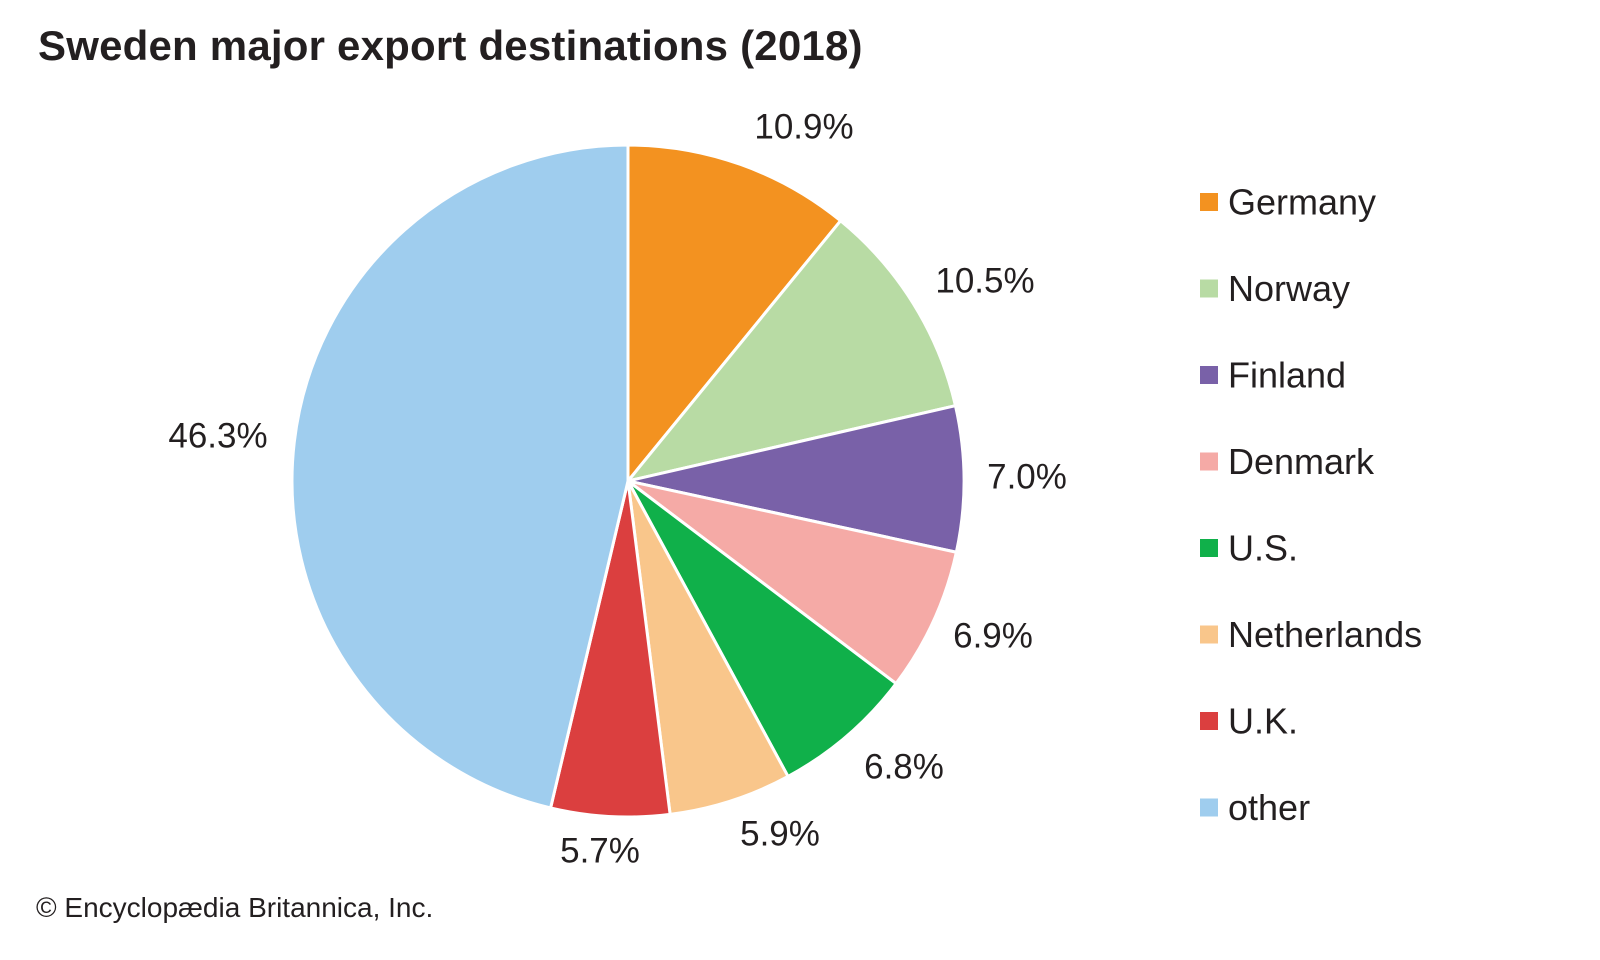 This screenshot has width=1600, height=960. What do you see at coordinates (904, 767) in the screenshot?
I see `slice-value-label: 6.8%` at bounding box center [904, 767].